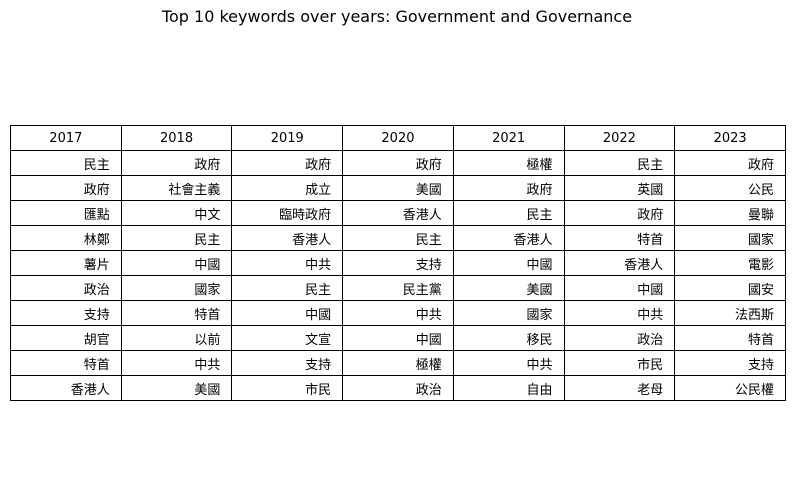  I want to click on keyword-cell: 英國, so click(619, 188).